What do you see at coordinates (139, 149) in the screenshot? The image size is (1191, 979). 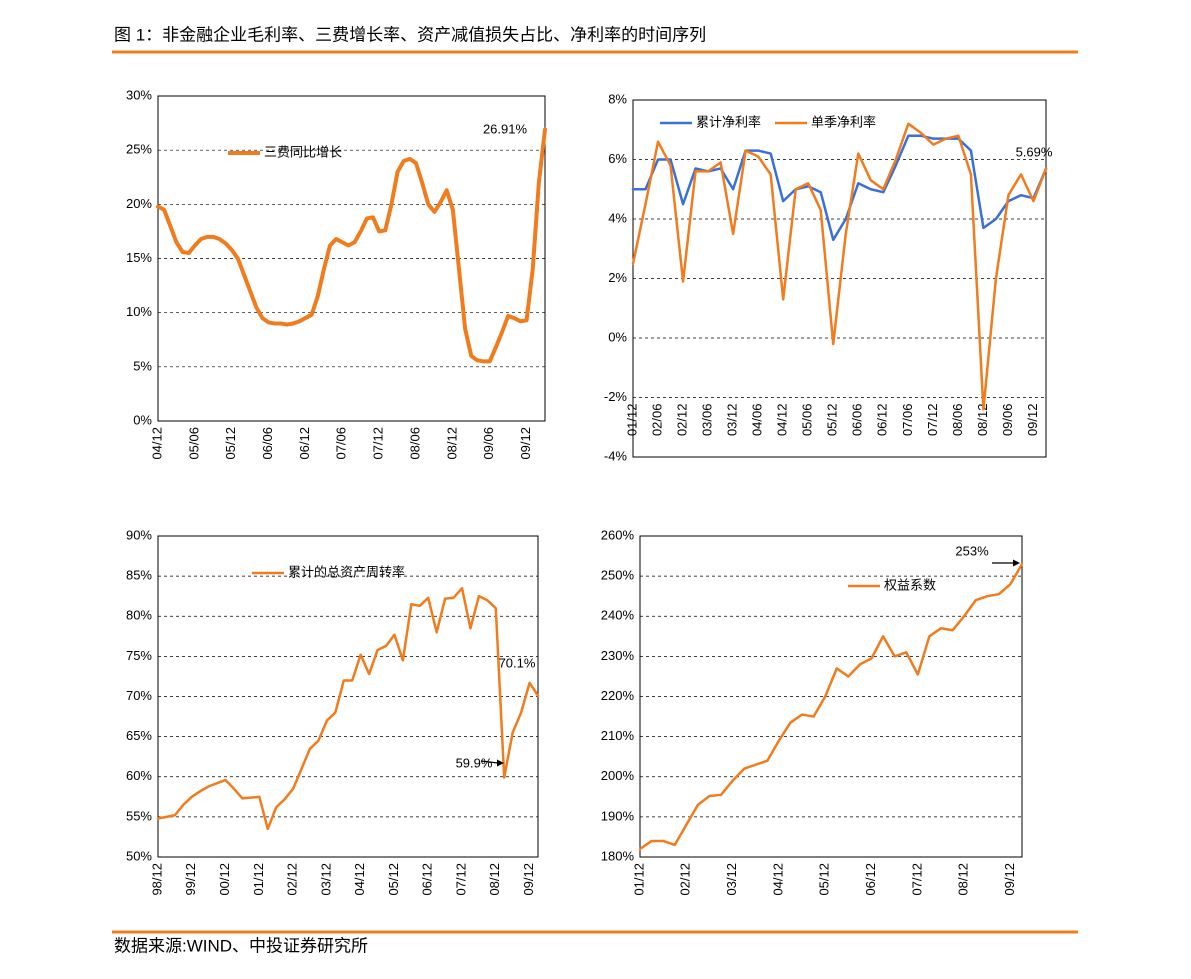 I see `y-tick-label: 25%` at bounding box center [139, 149].